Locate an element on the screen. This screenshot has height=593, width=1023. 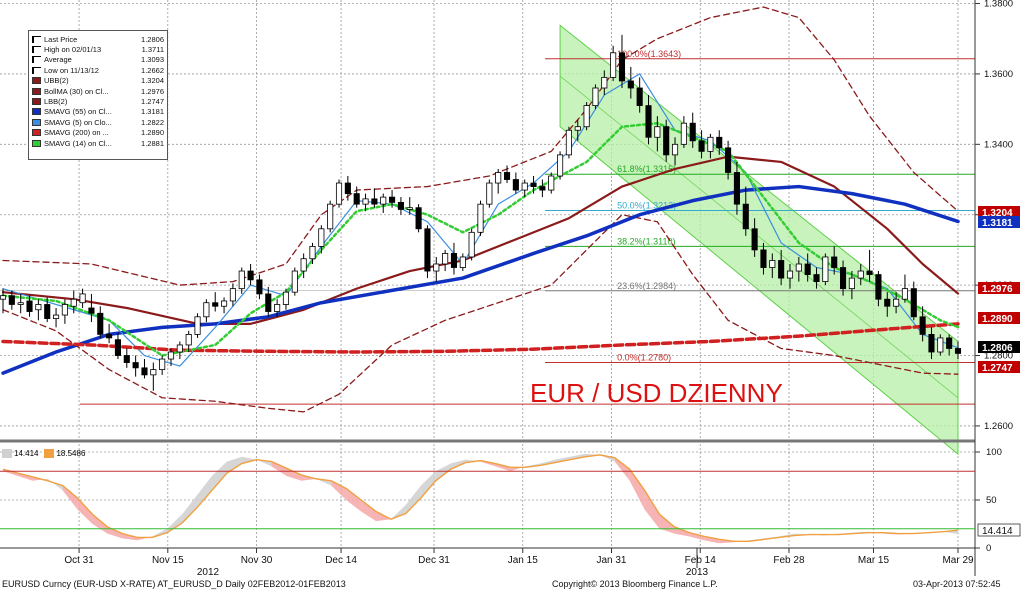
y-tick-label: 1.3600 is located at coordinates (998, 74).